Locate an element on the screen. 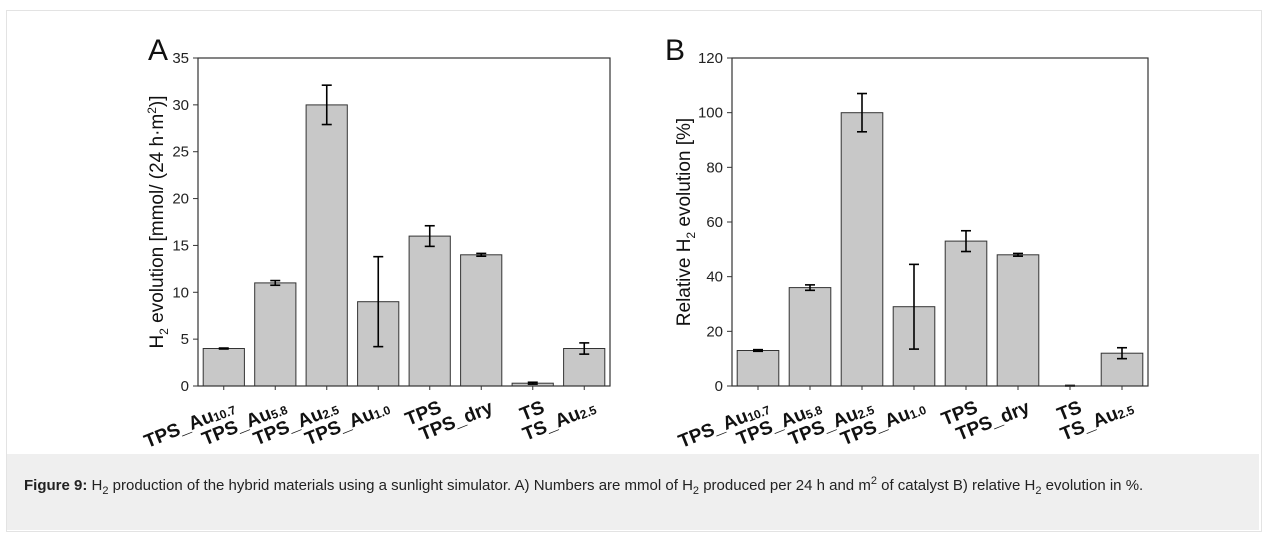  y-axis-label-mid: evolution [%] is located at coordinates (684, 175).